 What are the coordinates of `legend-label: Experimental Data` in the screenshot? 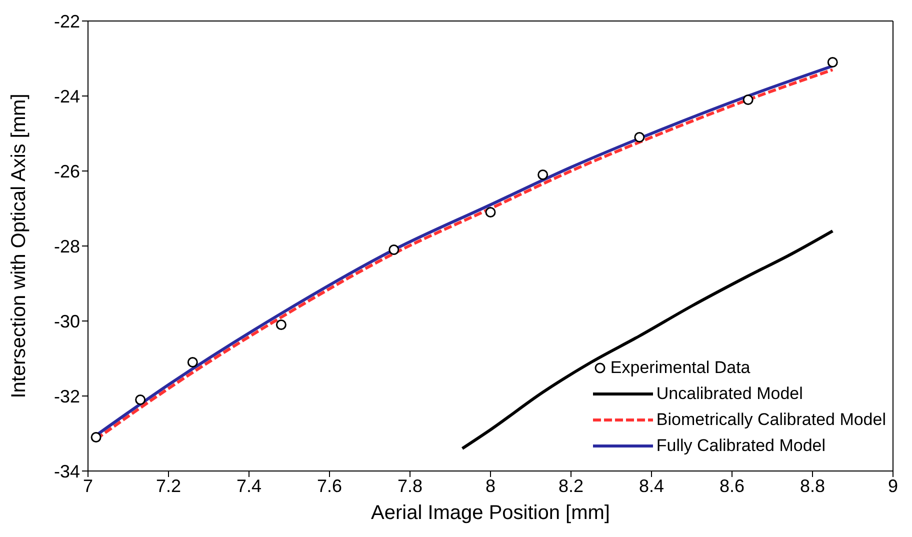 It's located at (680, 368).